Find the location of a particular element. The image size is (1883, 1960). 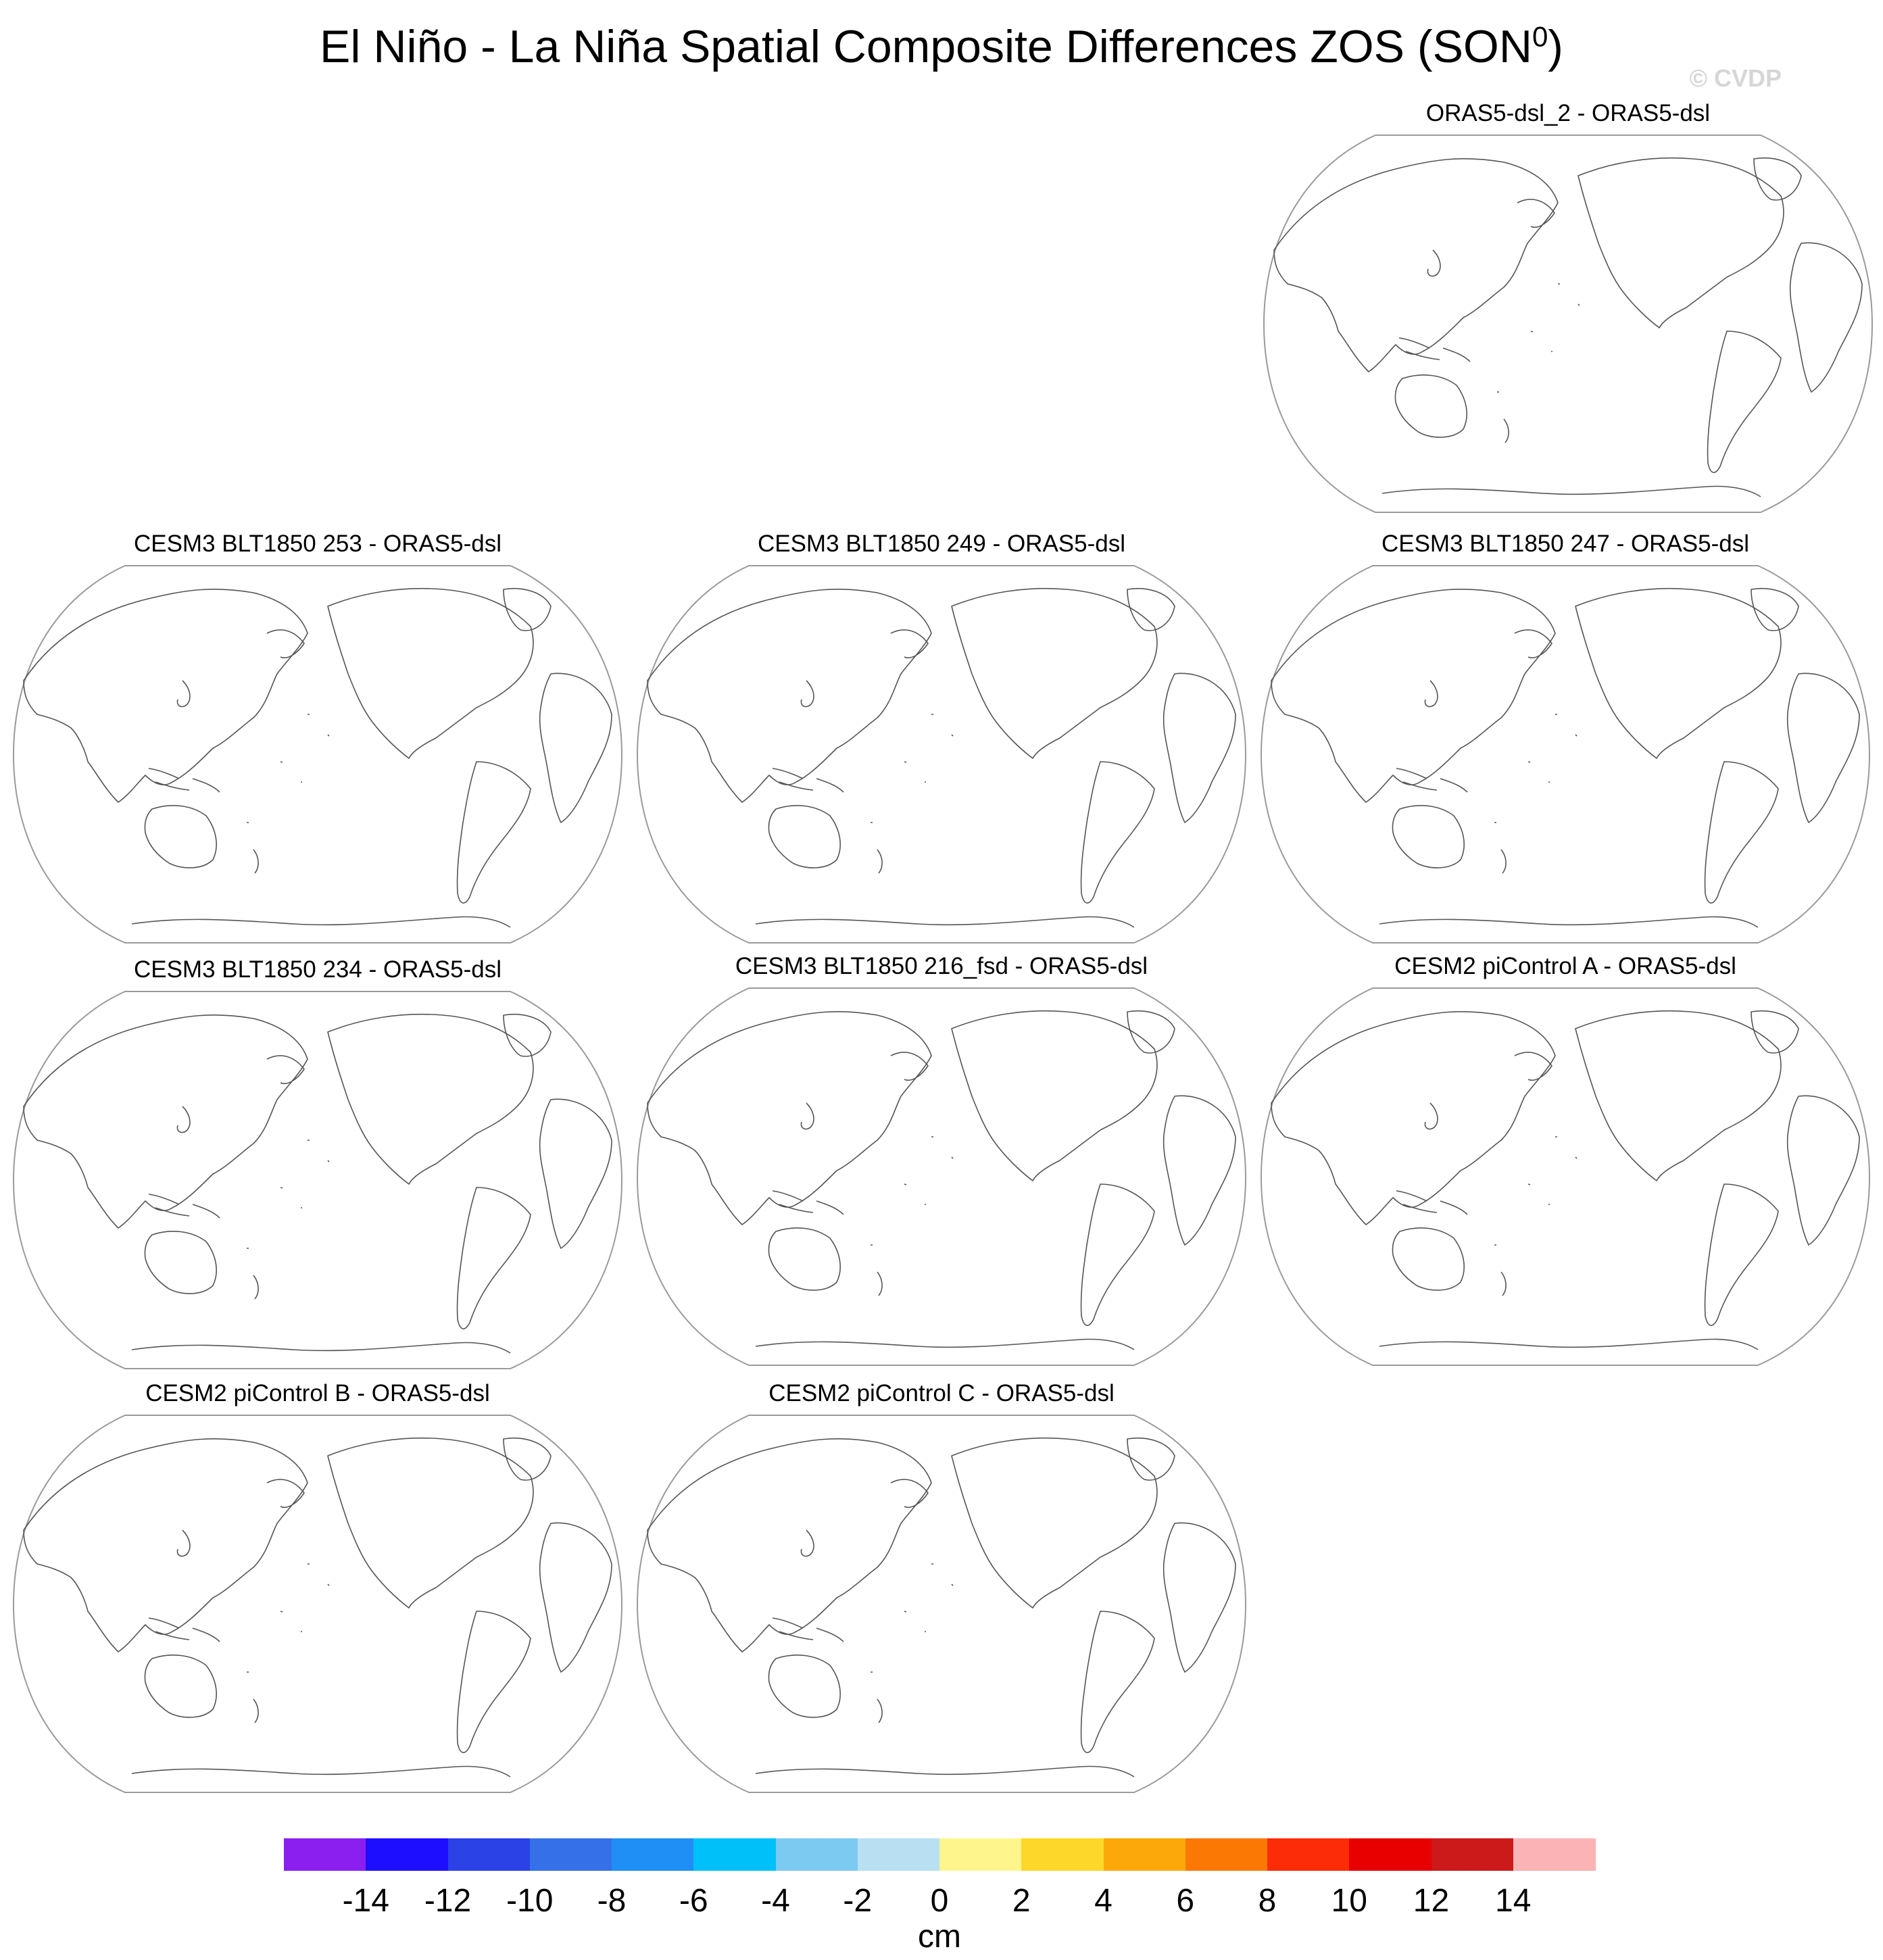

panel-title: CESM3 BLT1850 234 - ORAS5-dsl is located at coordinates (317, 970).